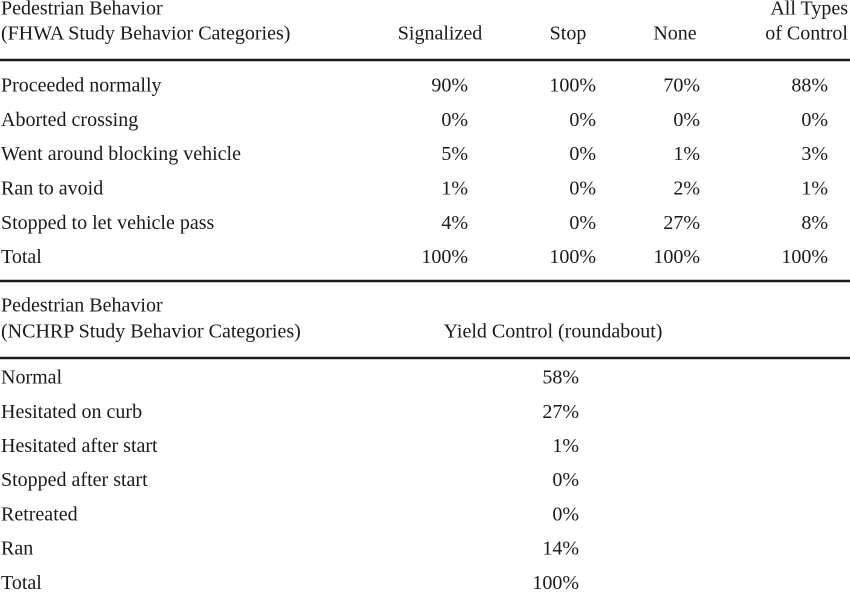 The image size is (850, 597). What do you see at coordinates (145, 34) in the screenshot?
I see `stub-header: (FHWA Study Behavior Categories)` at bounding box center [145, 34].